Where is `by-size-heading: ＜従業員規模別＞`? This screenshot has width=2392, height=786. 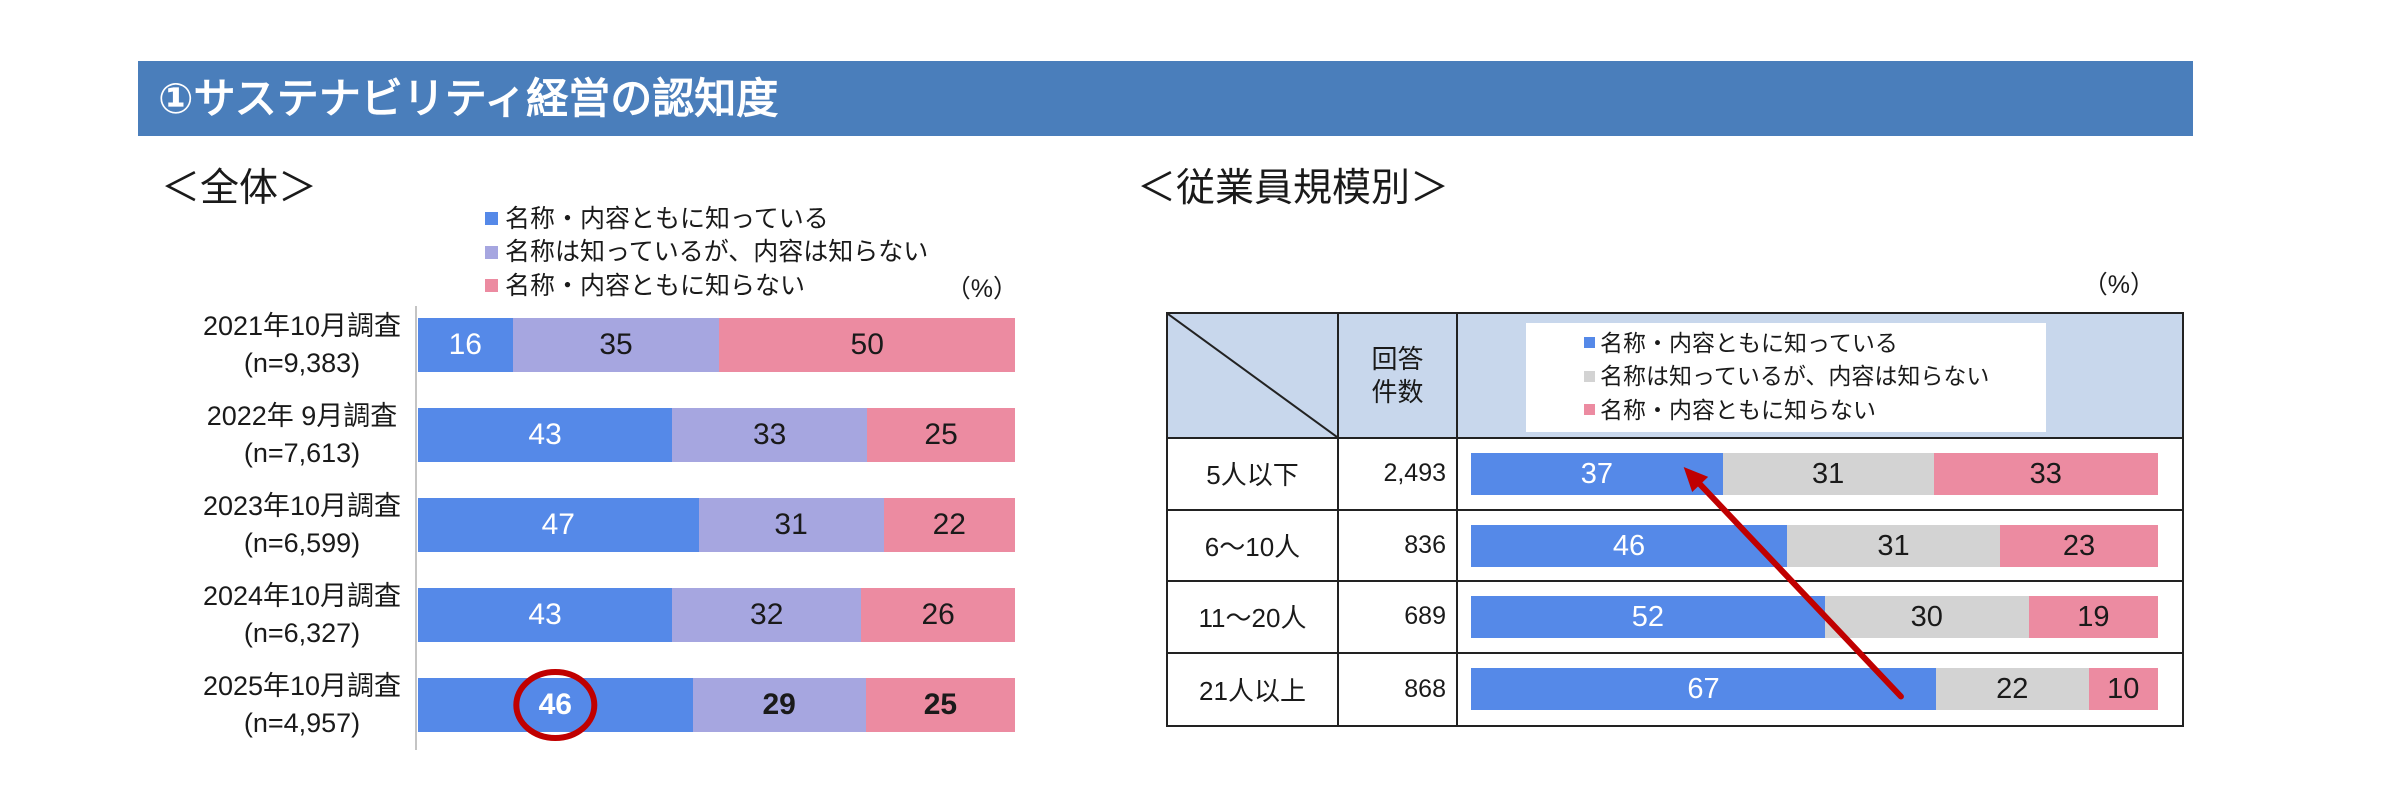
by-size-heading: ＜従業員規模別＞ is located at coordinates (1293, 188).